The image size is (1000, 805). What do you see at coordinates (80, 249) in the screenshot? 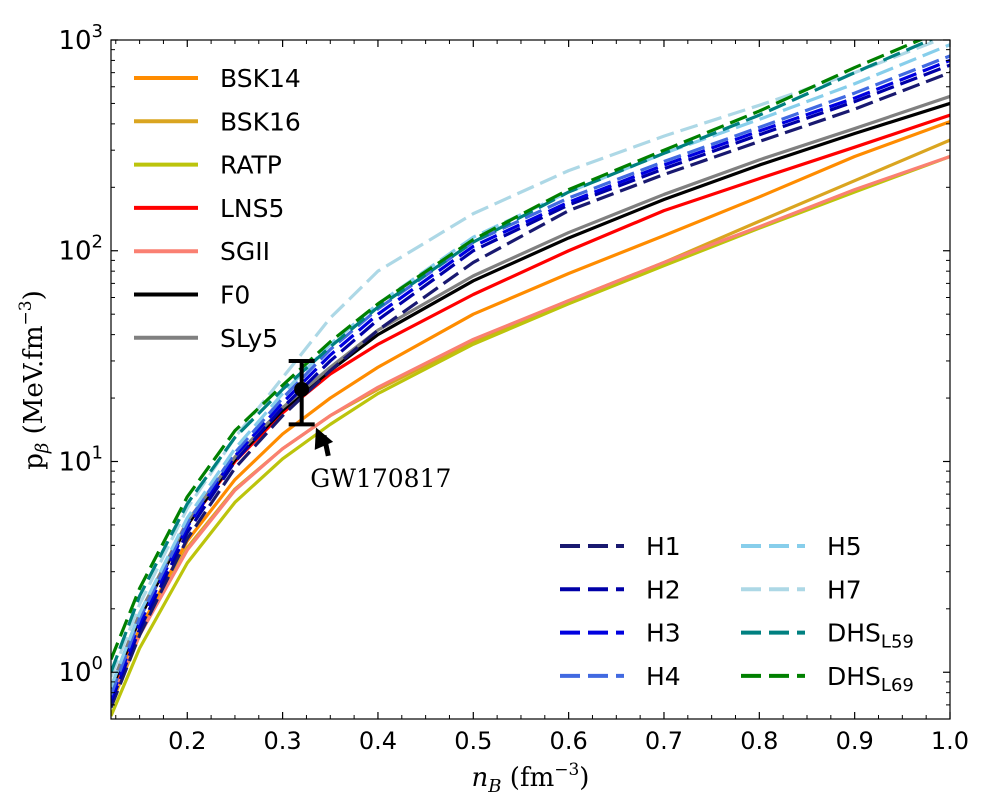
I see `y-tick-label: 10²` at bounding box center [80, 249].